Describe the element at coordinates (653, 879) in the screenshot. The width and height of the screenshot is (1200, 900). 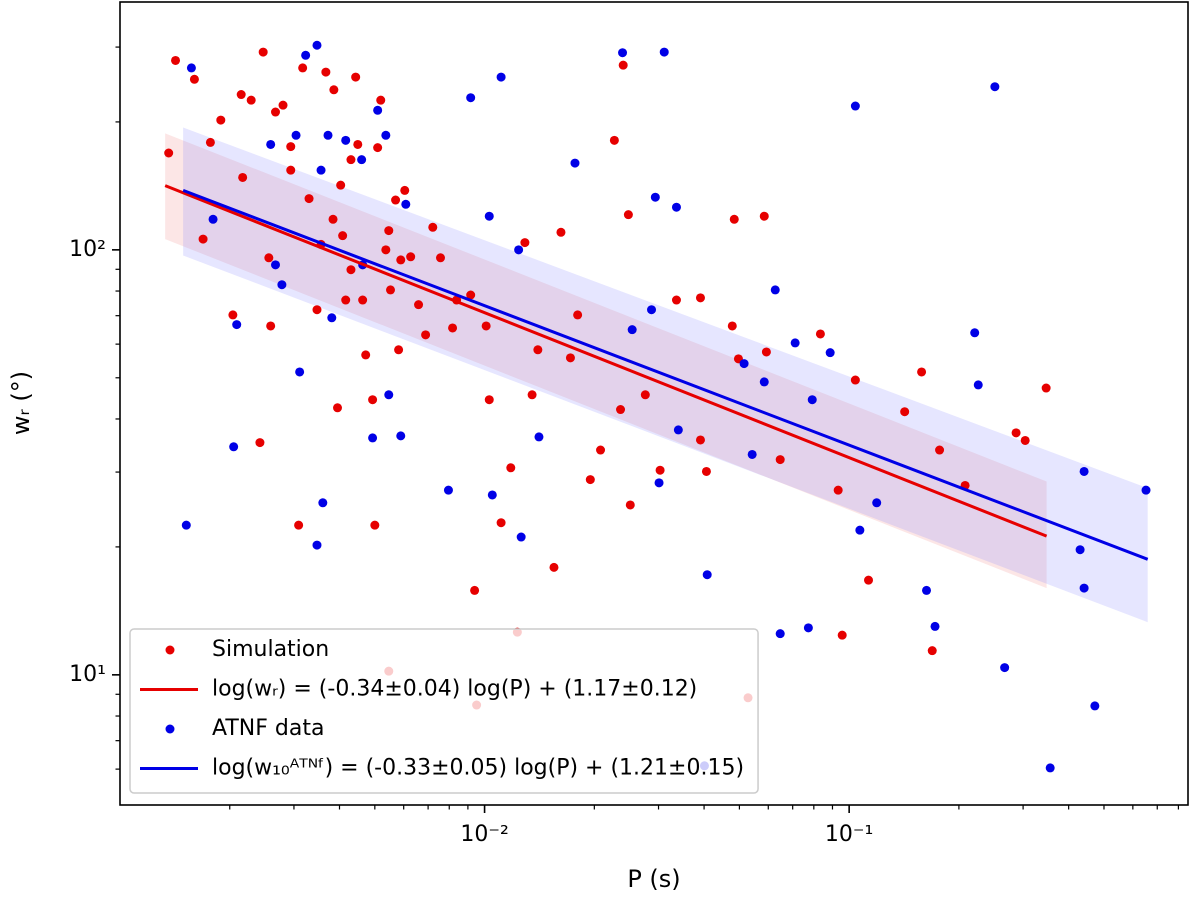
I see `x-axis-label: P (s)` at that location.